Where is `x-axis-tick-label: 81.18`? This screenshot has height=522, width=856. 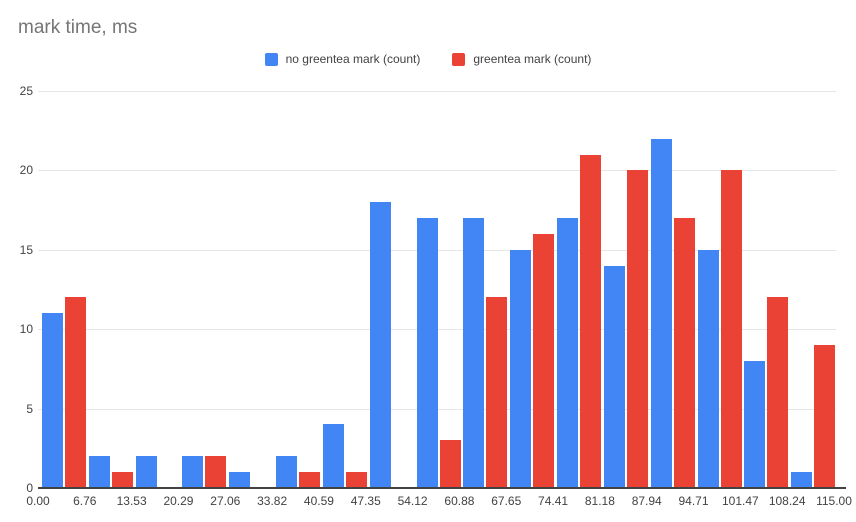
x-axis-tick-label: 81.18 is located at coordinates (599, 501).